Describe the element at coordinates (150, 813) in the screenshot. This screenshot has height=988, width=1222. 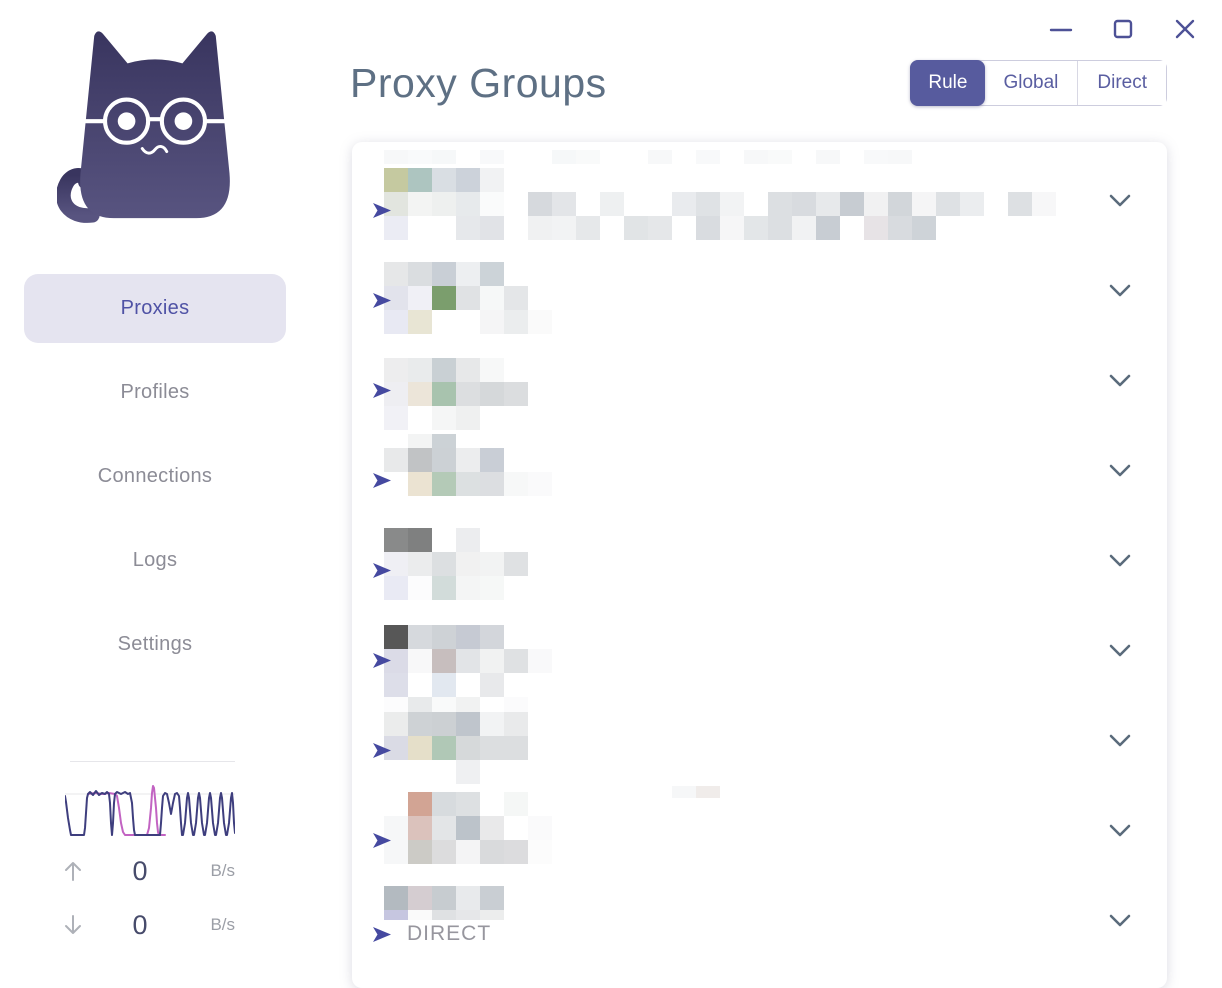
I see `traffic-line-upload` at that location.